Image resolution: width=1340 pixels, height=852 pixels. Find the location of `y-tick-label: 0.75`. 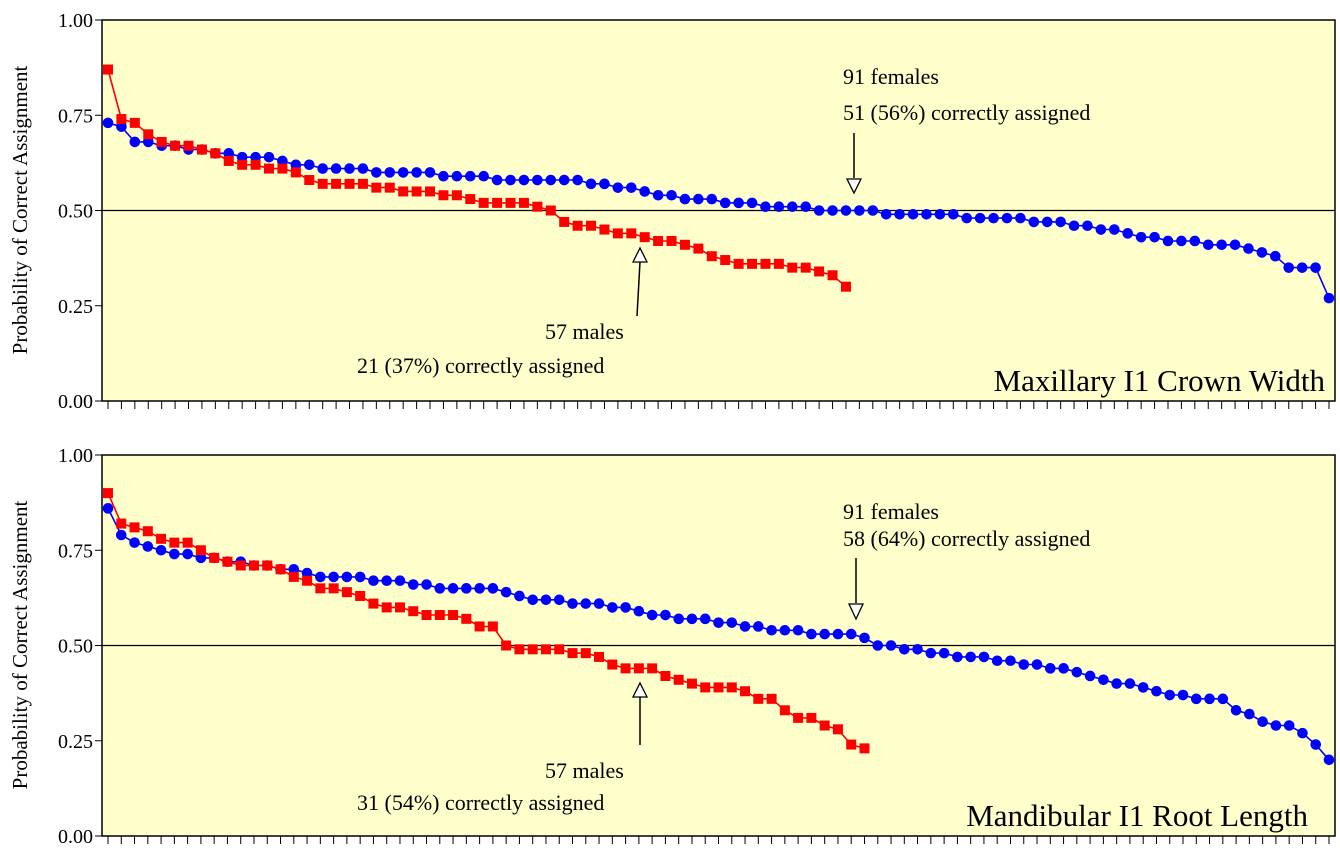

y-tick-label: 0.75 is located at coordinates (75, 551).